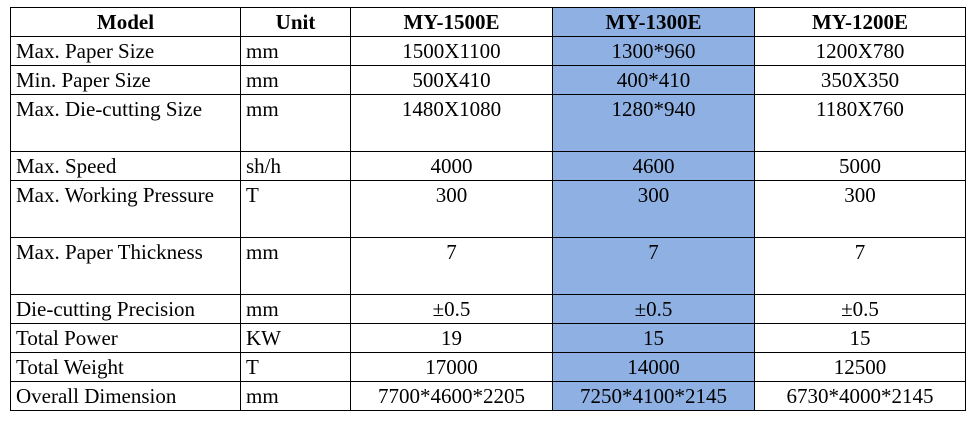 The height and width of the screenshot is (422, 969). I want to click on header-row: Model Unit MY-1500E MY-1300E MY-1200E, so click(488, 22).